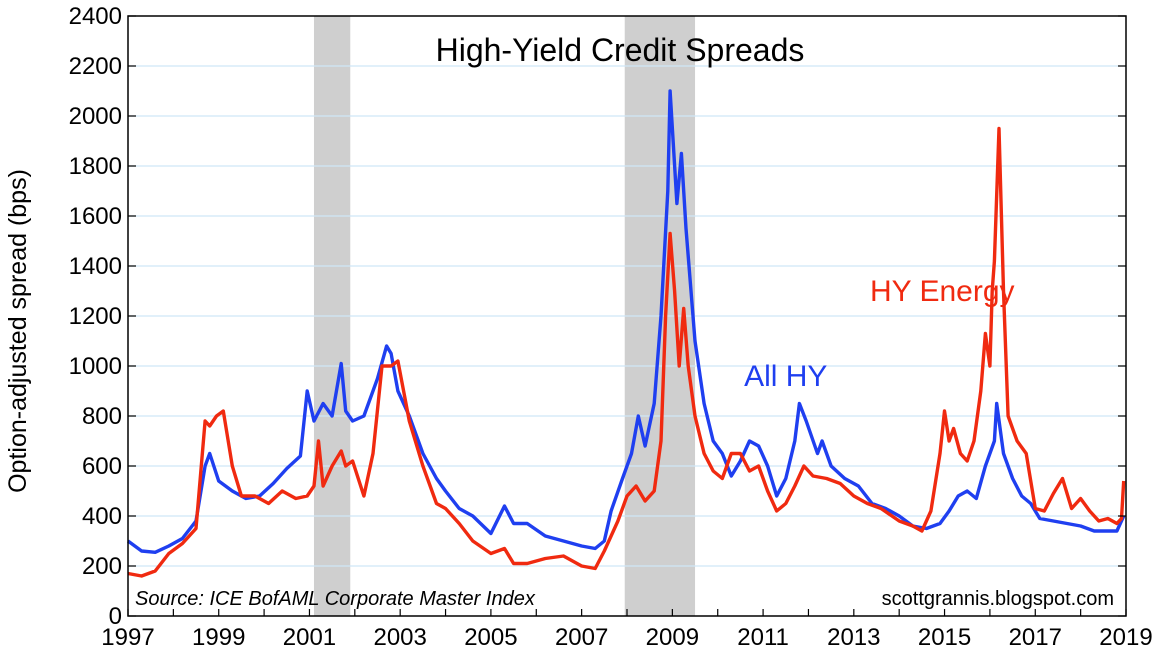 The width and height of the screenshot is (1160, 667). I want to click on y-tick-label: 600, so click(102, 466).